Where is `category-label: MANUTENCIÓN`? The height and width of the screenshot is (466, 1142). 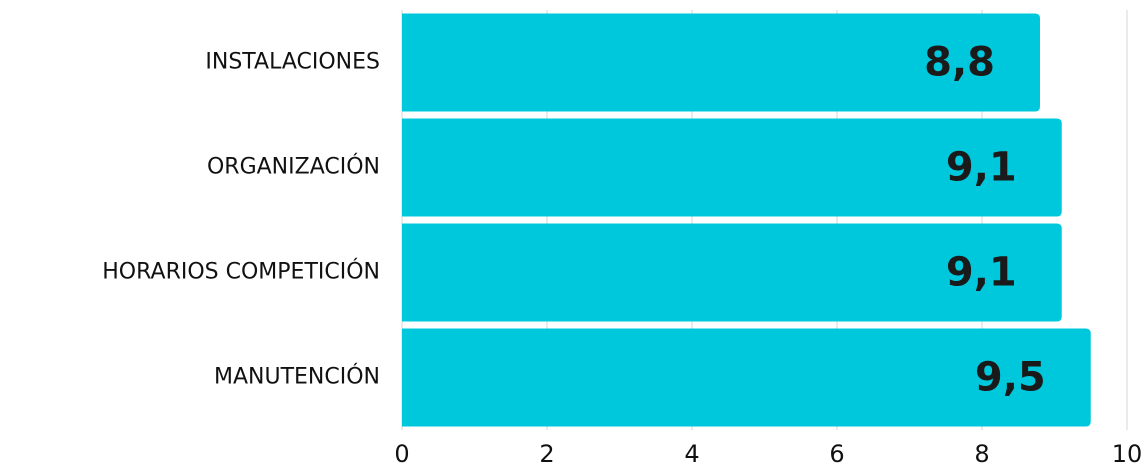 category-label: MANUTENCIÓN is located at coordinates (297, 377).